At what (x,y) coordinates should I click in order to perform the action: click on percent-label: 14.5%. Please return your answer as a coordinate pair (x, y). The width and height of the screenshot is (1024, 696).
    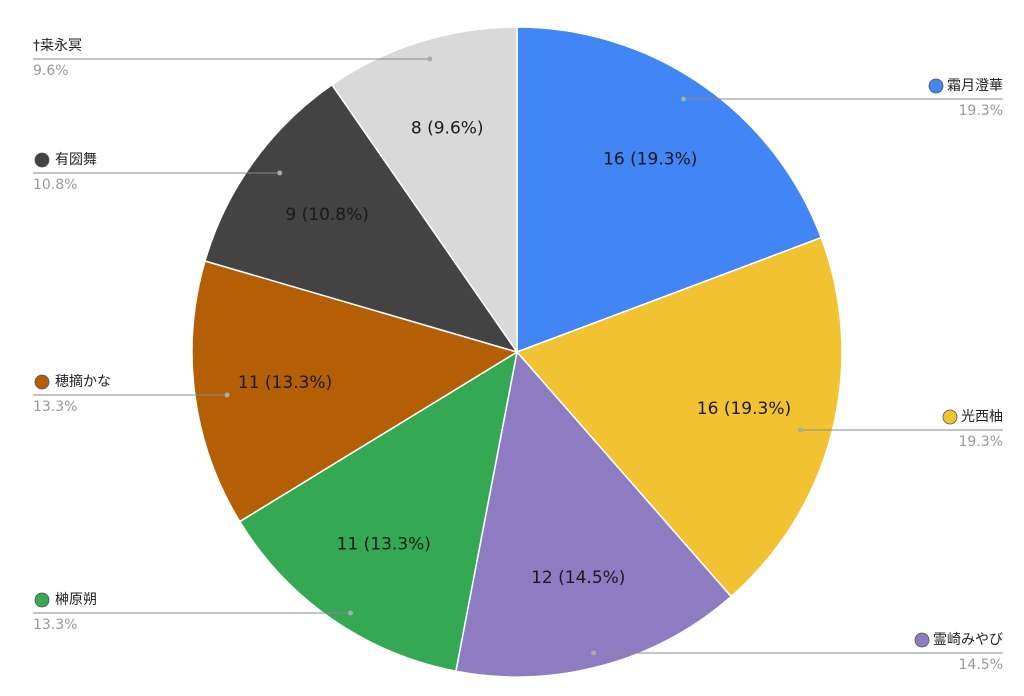
    Looking at the image, I should click on (981, 665).